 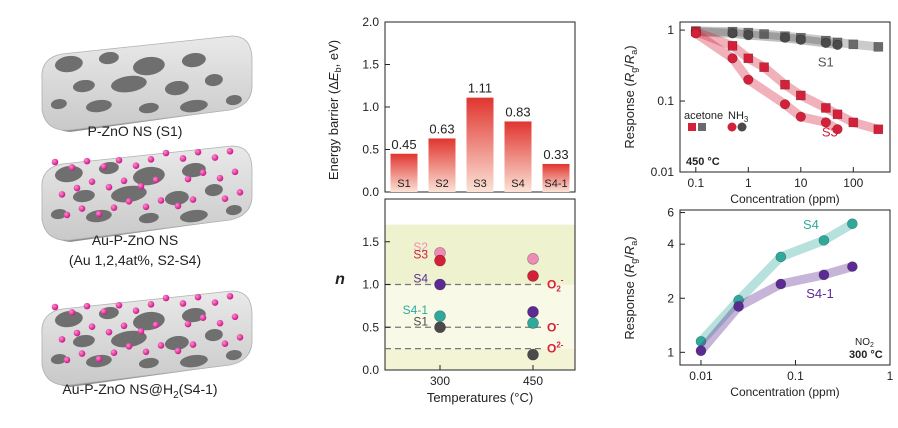 What do you see at coordinates (630, 287) in the screenshot?
I see `resp2-y-axis-label: Response (Rg/Ra)` at bounding box center [630, 287].